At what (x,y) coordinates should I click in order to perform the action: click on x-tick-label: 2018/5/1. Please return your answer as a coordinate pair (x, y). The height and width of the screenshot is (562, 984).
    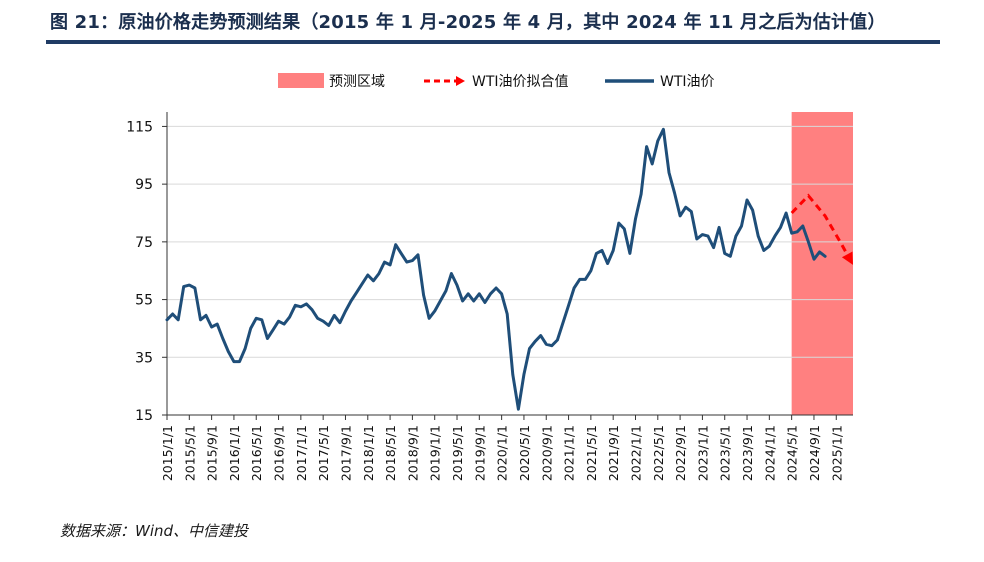
    Looking at the image, I should click on (390, 453).